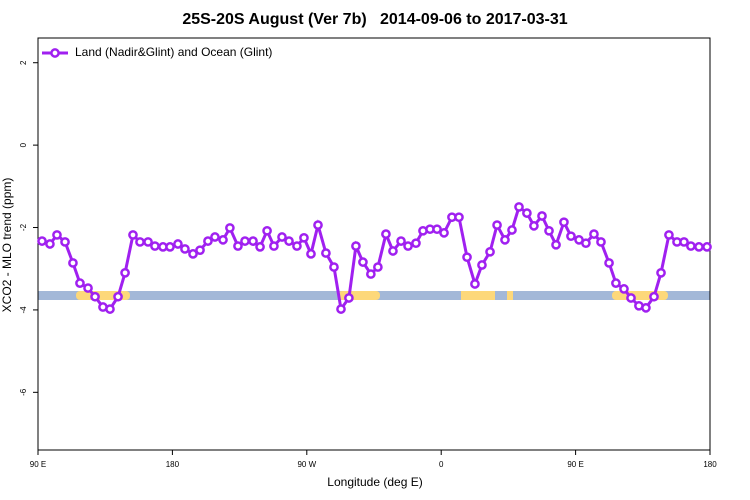  I want to click on x-tick-label: 90 E, so click(575, 464).